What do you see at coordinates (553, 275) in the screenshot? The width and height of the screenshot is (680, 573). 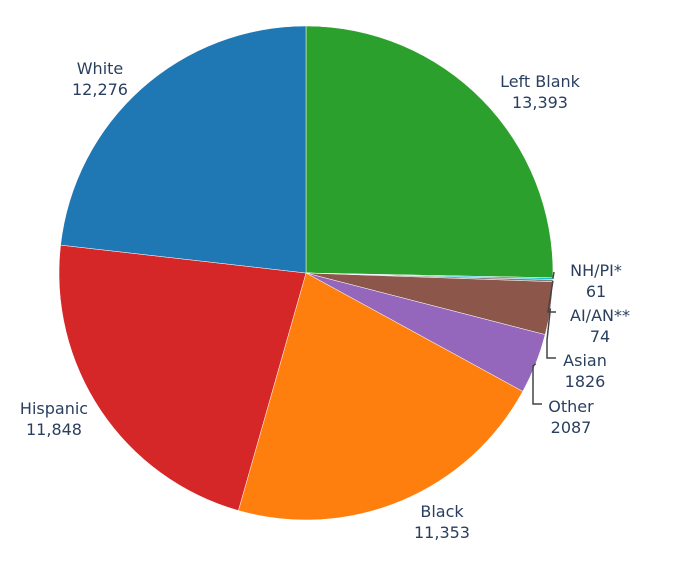 I see `leader-line-nh-pi` at bounding box center [553, 275].